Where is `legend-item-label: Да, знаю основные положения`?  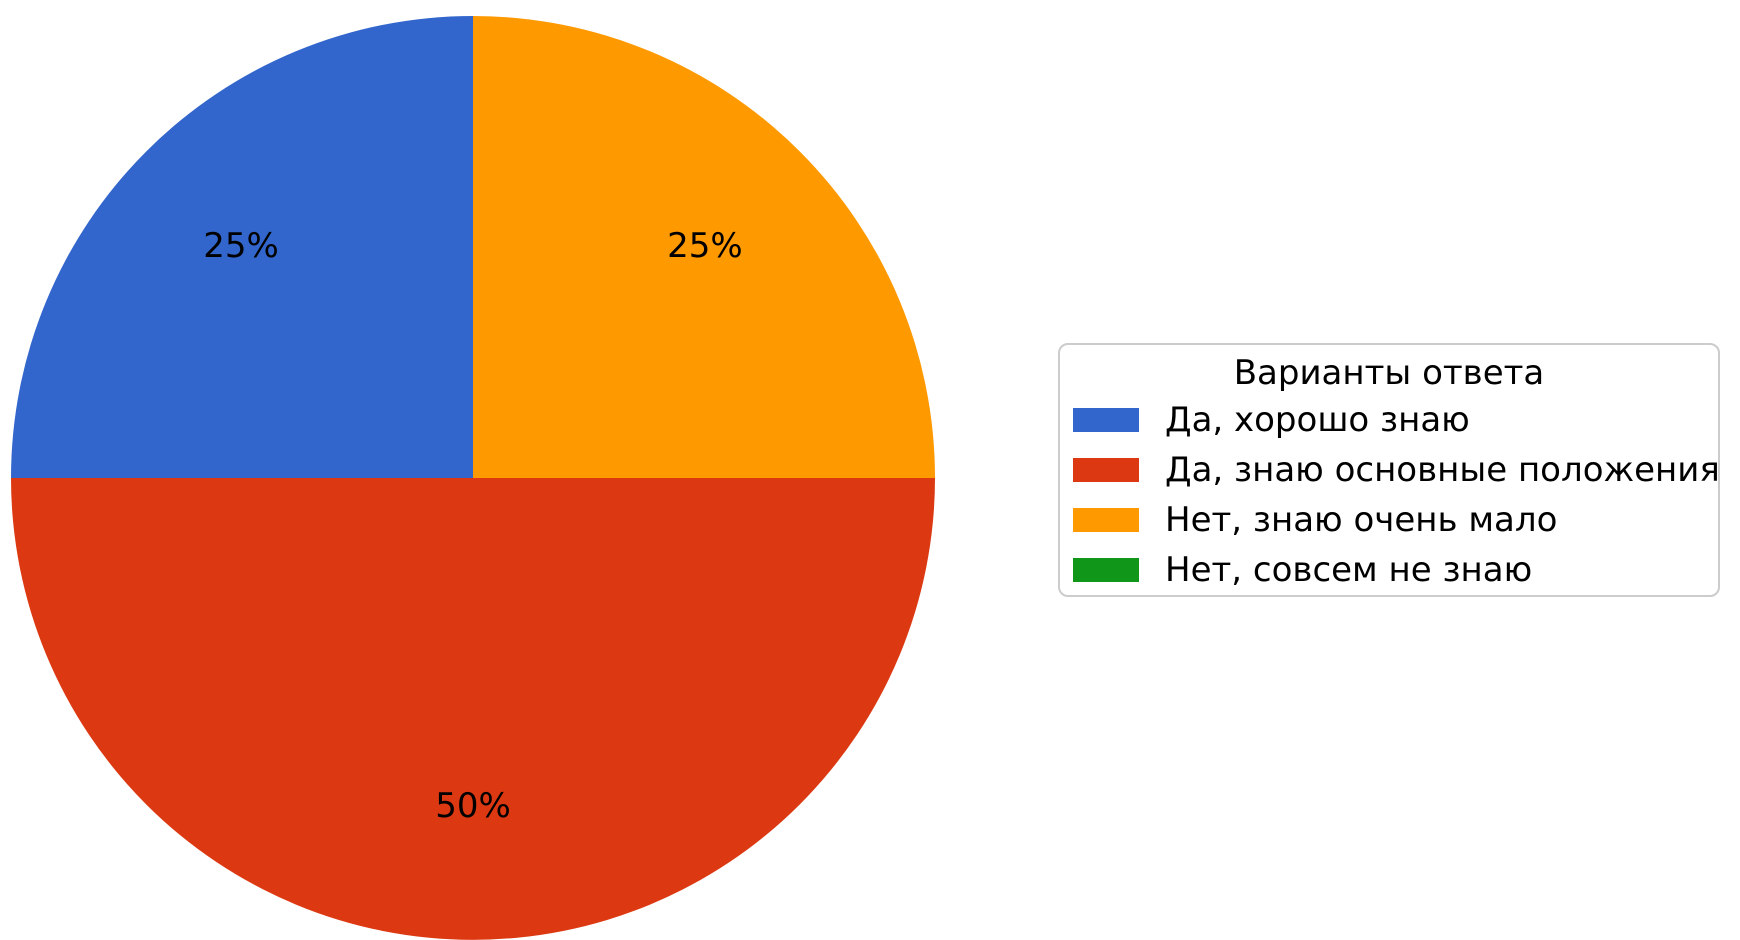
legend-item-label: Да, знаю основные положения is located at coordinates (1442, 470).